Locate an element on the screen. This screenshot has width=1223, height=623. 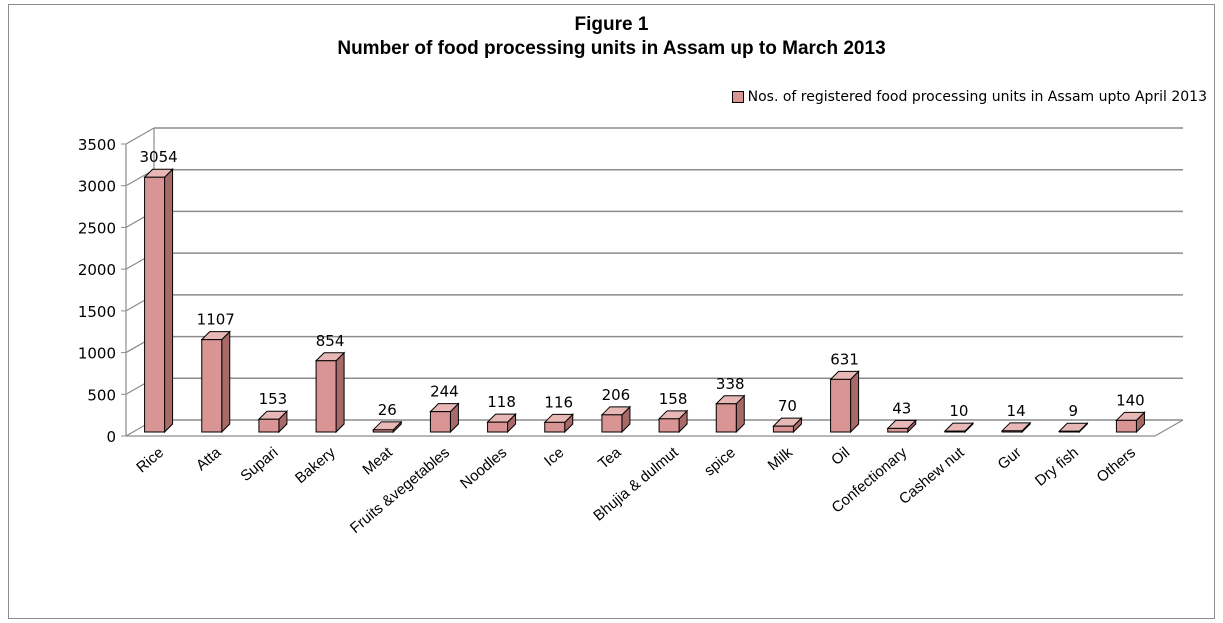
data-label: 118 is located at coordinates (501, 402).